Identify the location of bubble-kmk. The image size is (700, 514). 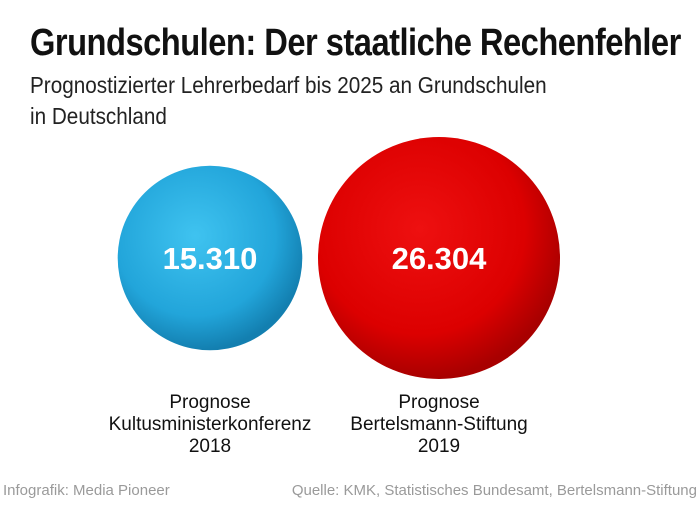
(210, 258).